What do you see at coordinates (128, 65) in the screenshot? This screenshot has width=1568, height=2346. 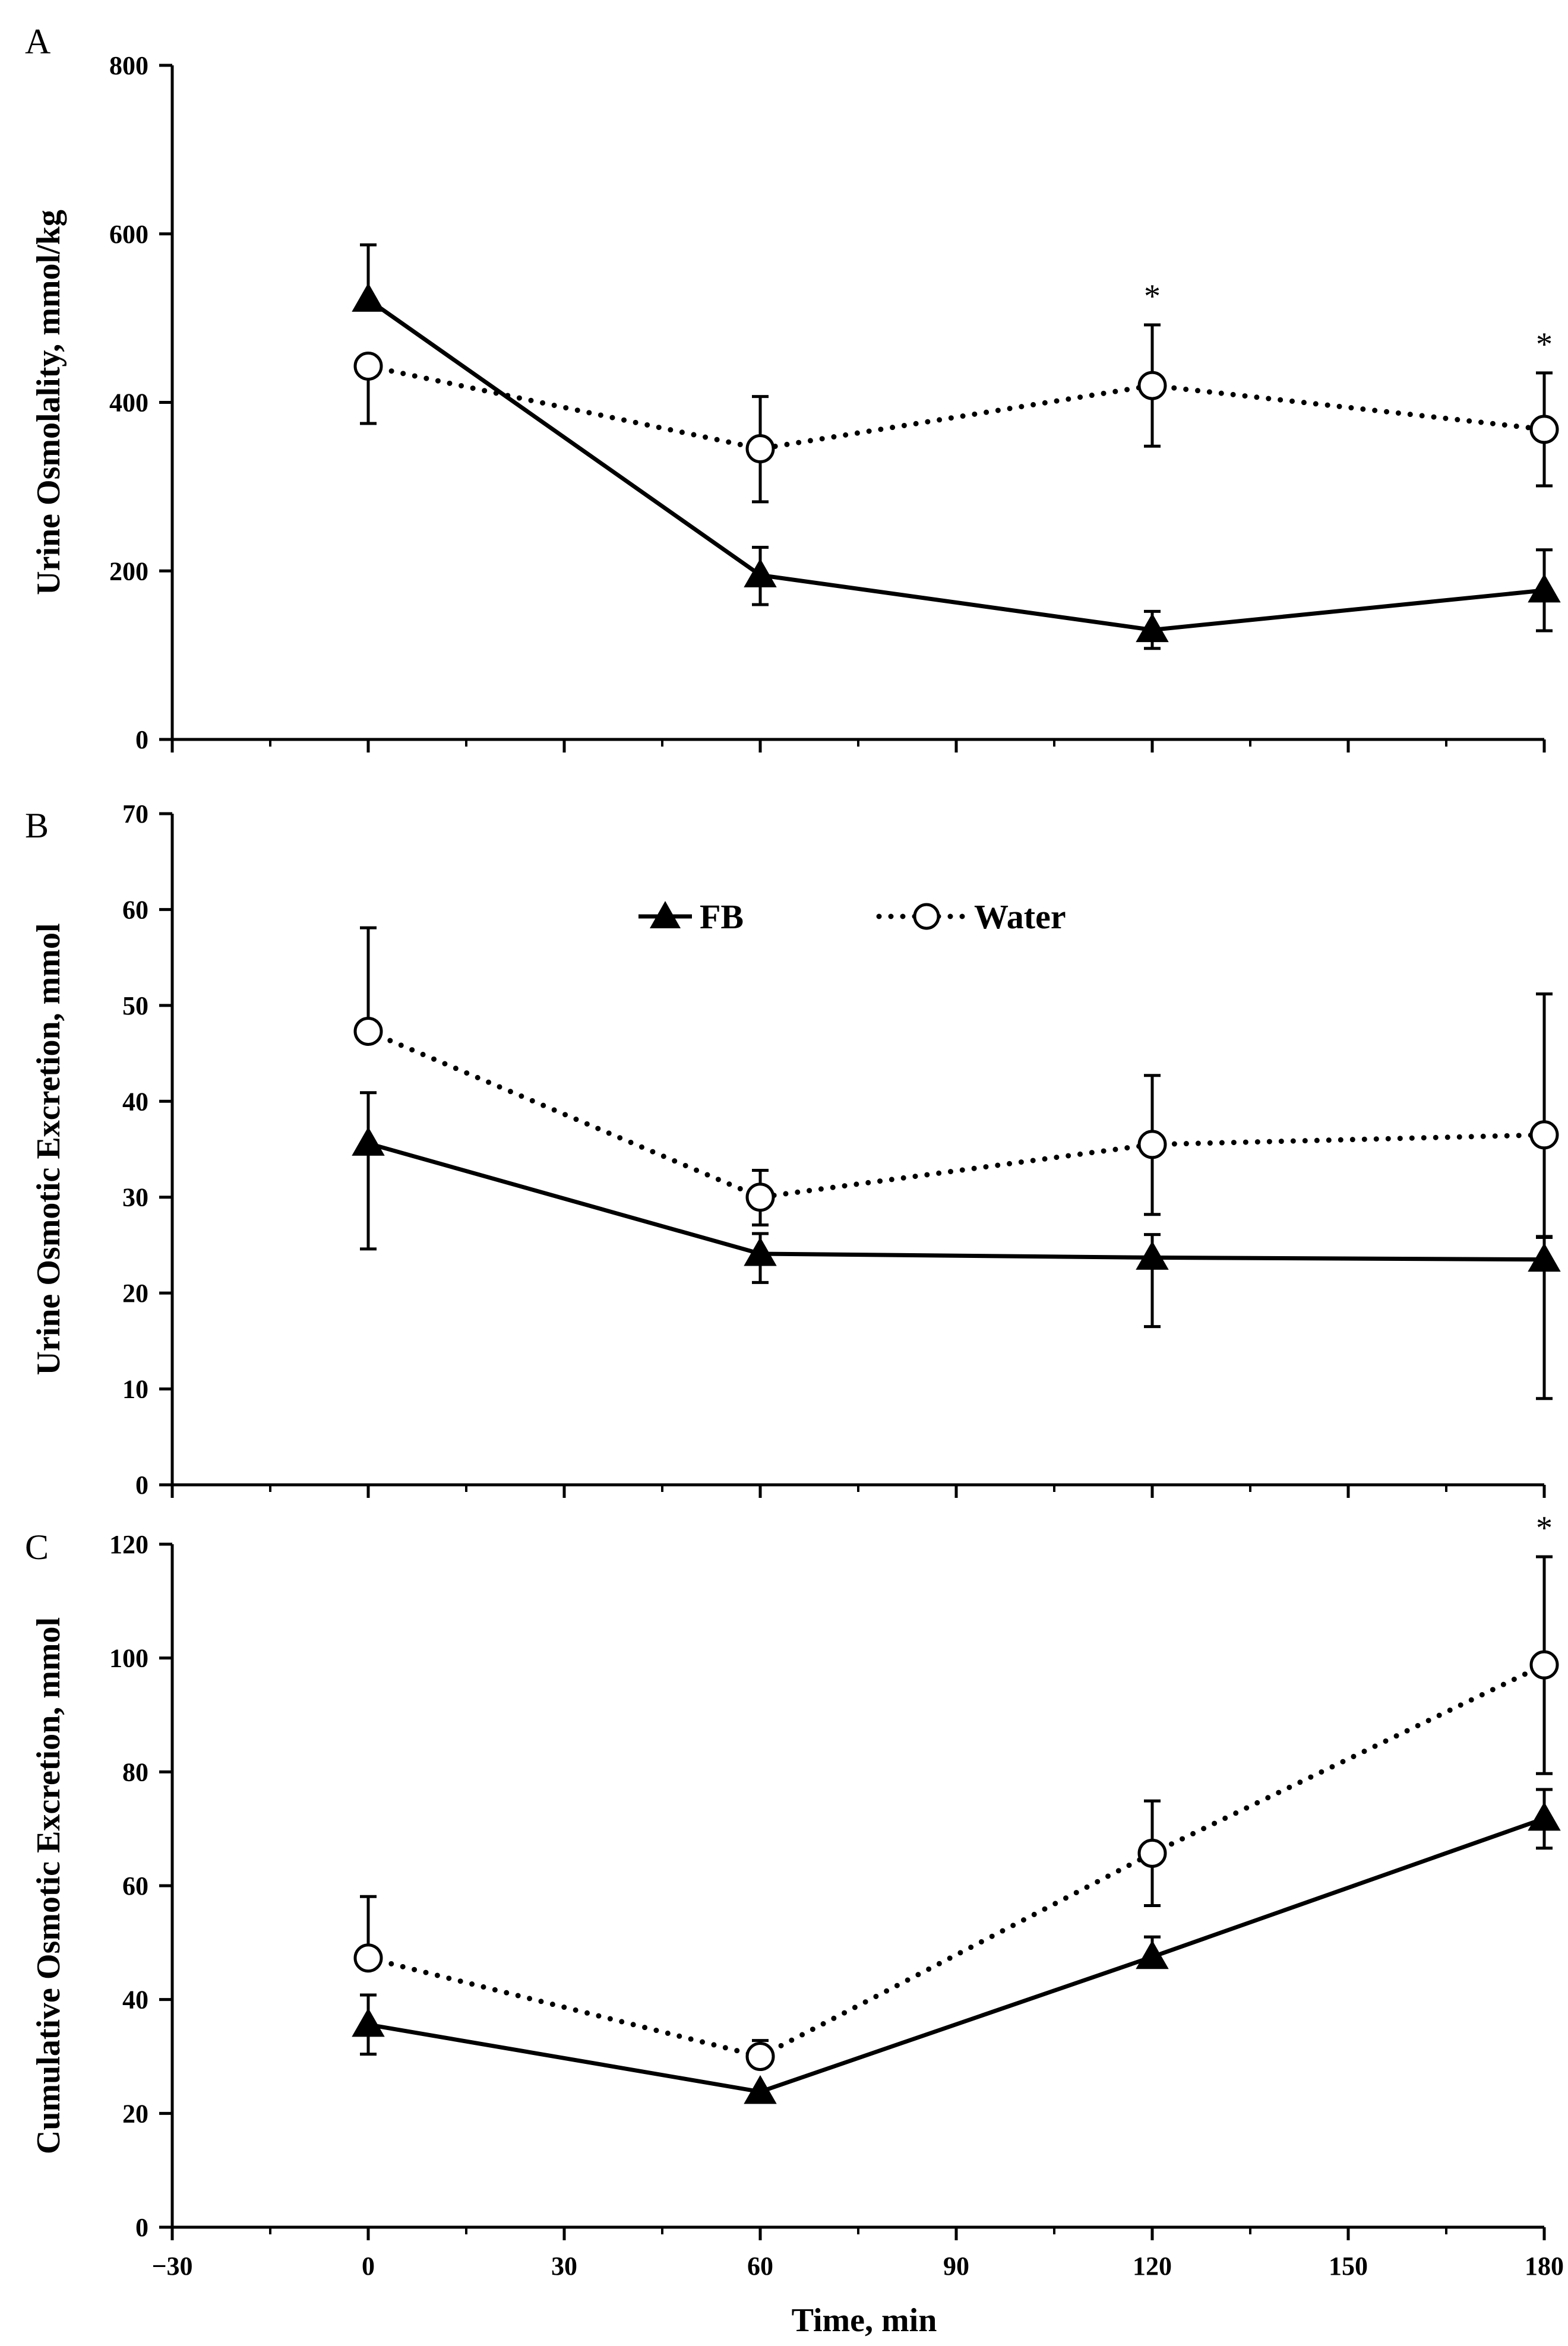 I see `y-tick-label: 800` at bounding box center [128, 65].